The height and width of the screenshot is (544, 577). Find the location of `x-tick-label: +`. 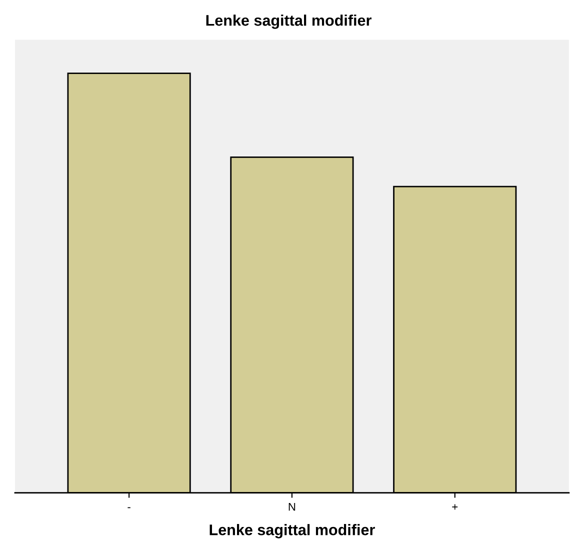

x-tick-label: + is located at coordinates (455, 507).